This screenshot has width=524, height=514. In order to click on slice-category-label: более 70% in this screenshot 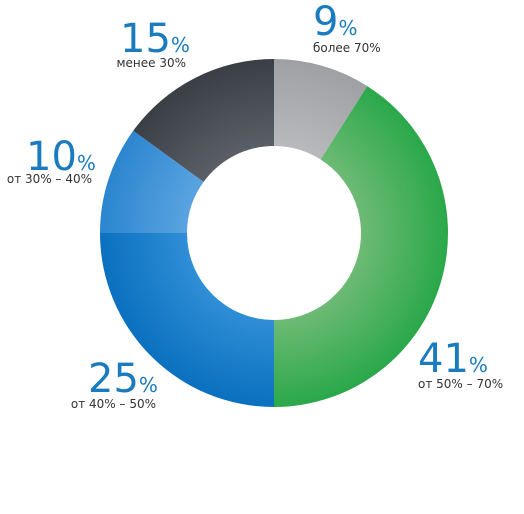, I will do `click(347, 48)`.